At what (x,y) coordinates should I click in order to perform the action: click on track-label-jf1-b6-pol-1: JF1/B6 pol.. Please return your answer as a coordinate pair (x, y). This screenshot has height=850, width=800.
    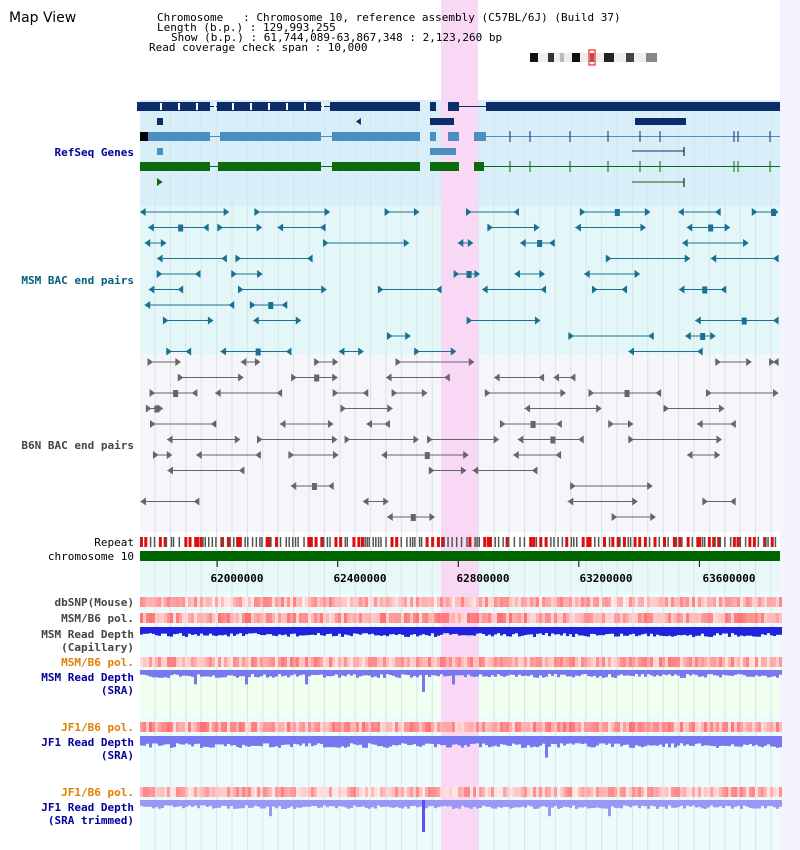
    Looking at the image, I should click on (97, 727).